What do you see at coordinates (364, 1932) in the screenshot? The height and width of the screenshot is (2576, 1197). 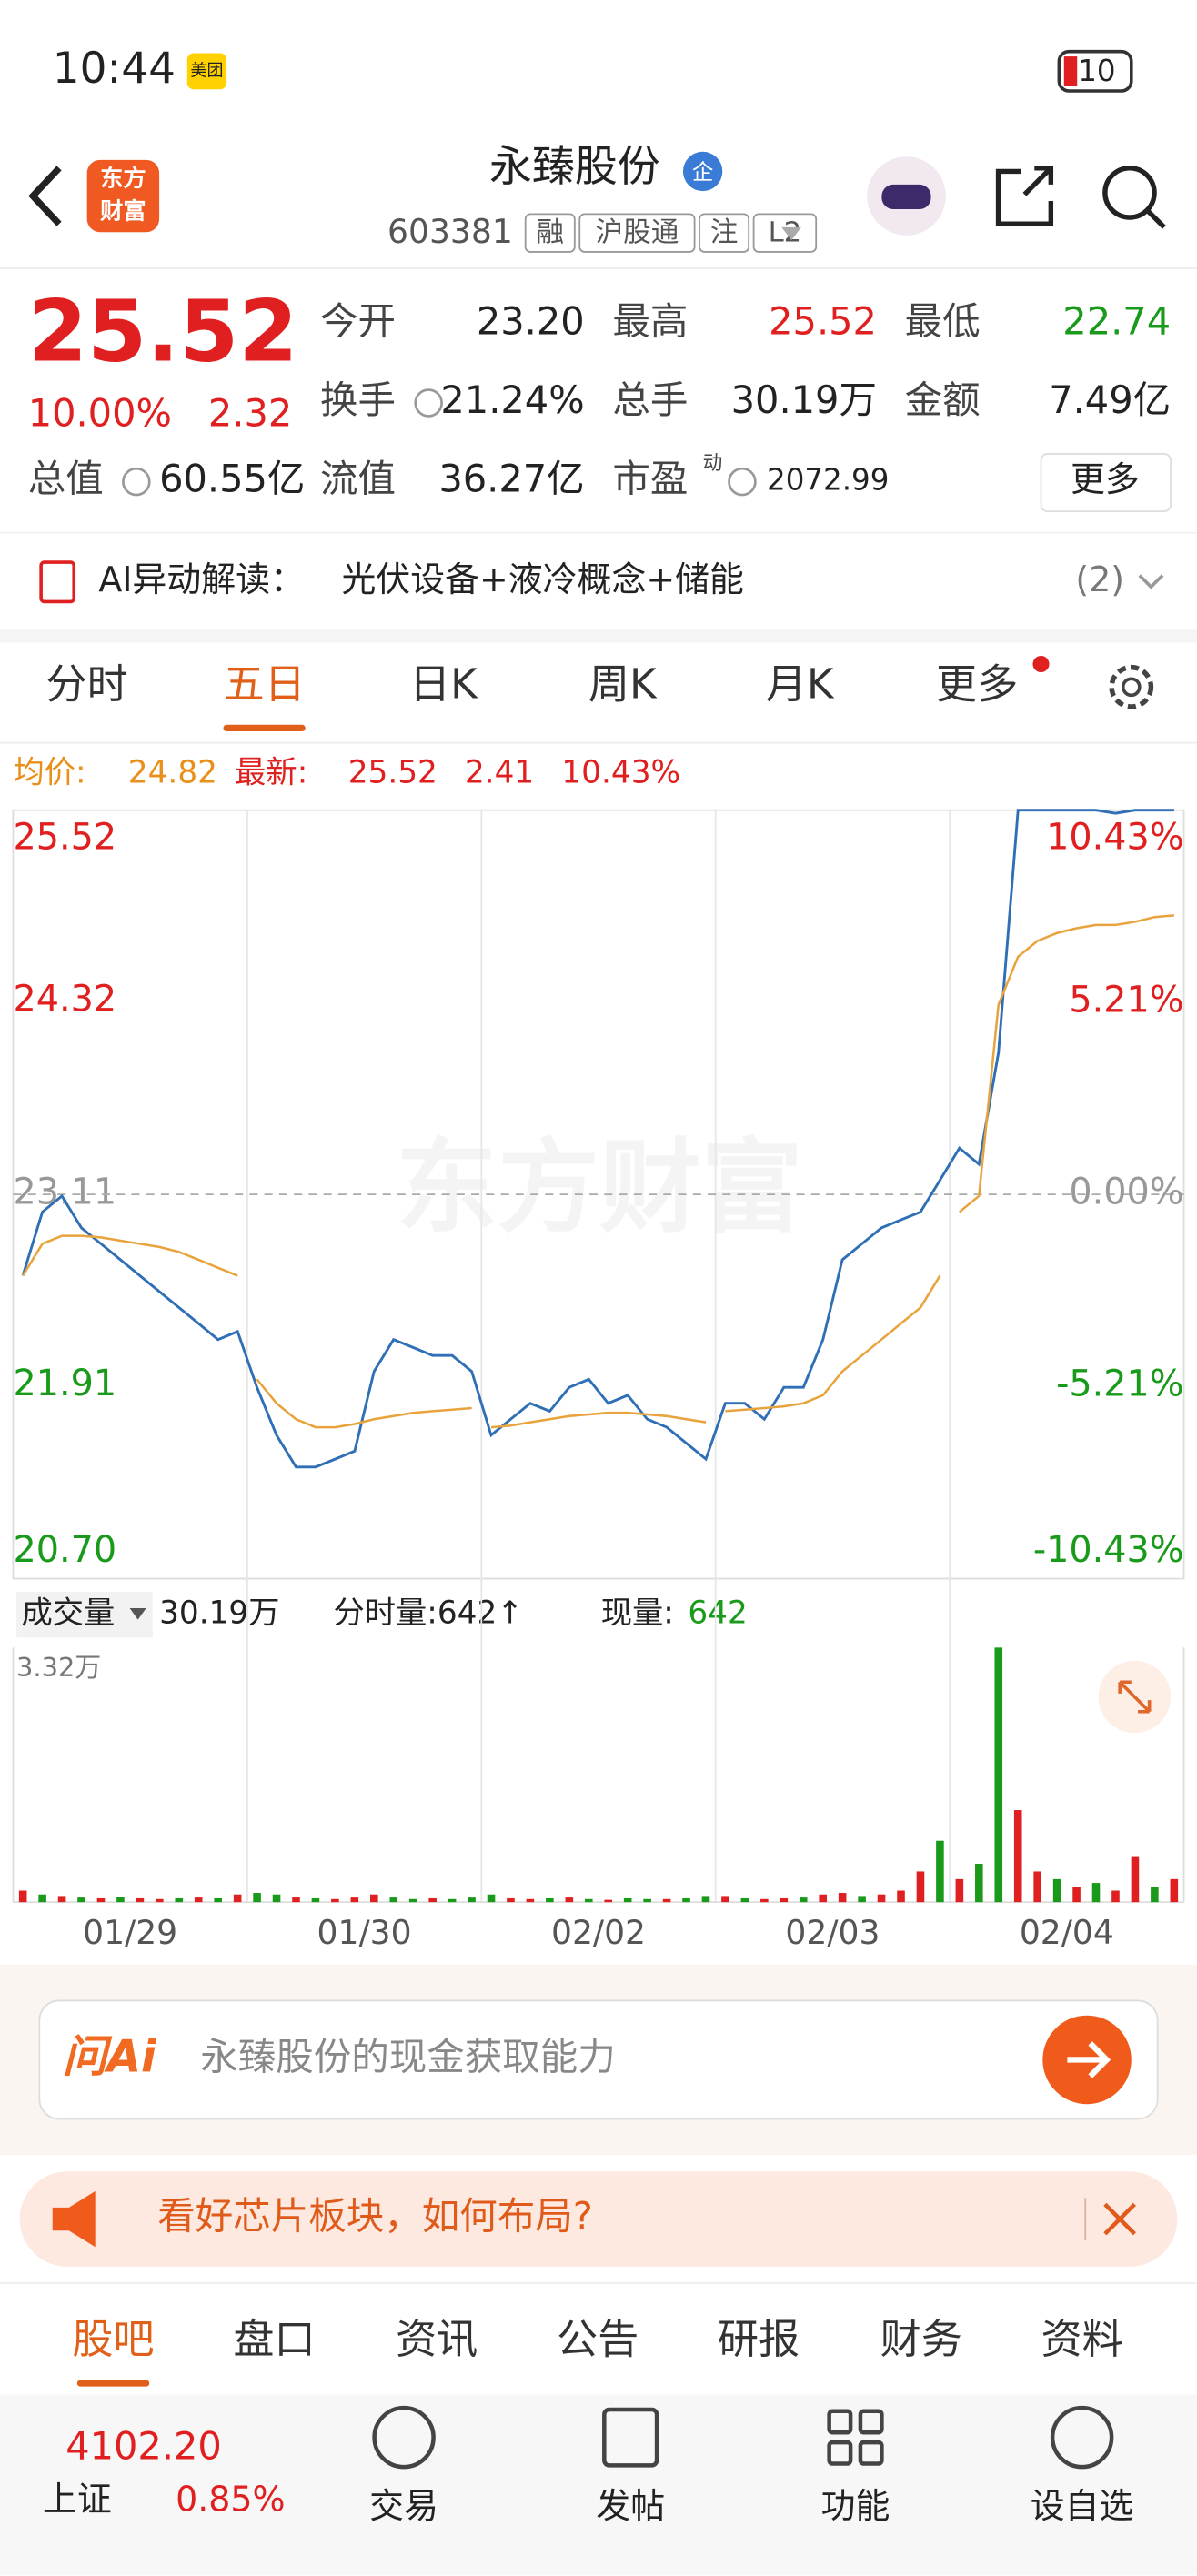 I see `x-tick-label: 01/30` at bounding box center [364, 1932].